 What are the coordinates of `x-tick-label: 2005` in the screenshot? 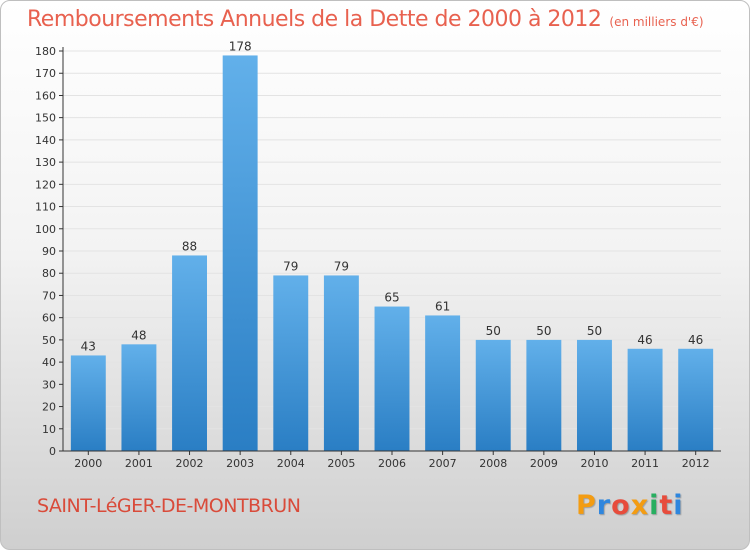 It's located at (341, 463).